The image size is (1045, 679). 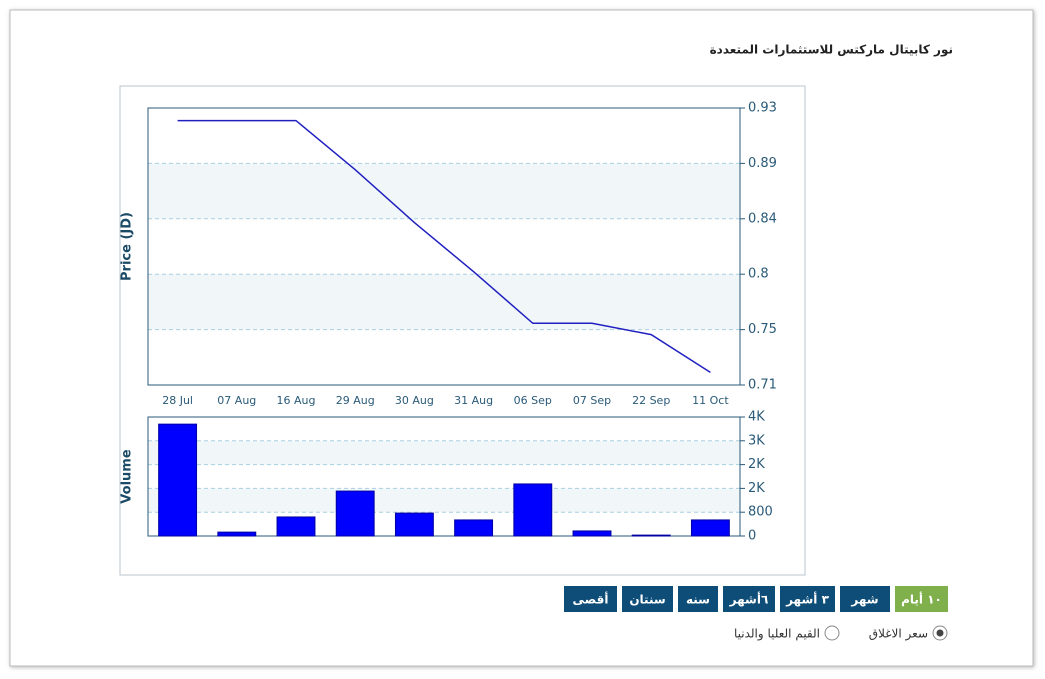 I want to click on button-label: ٣ أشهر, so click(x=807, y=599).